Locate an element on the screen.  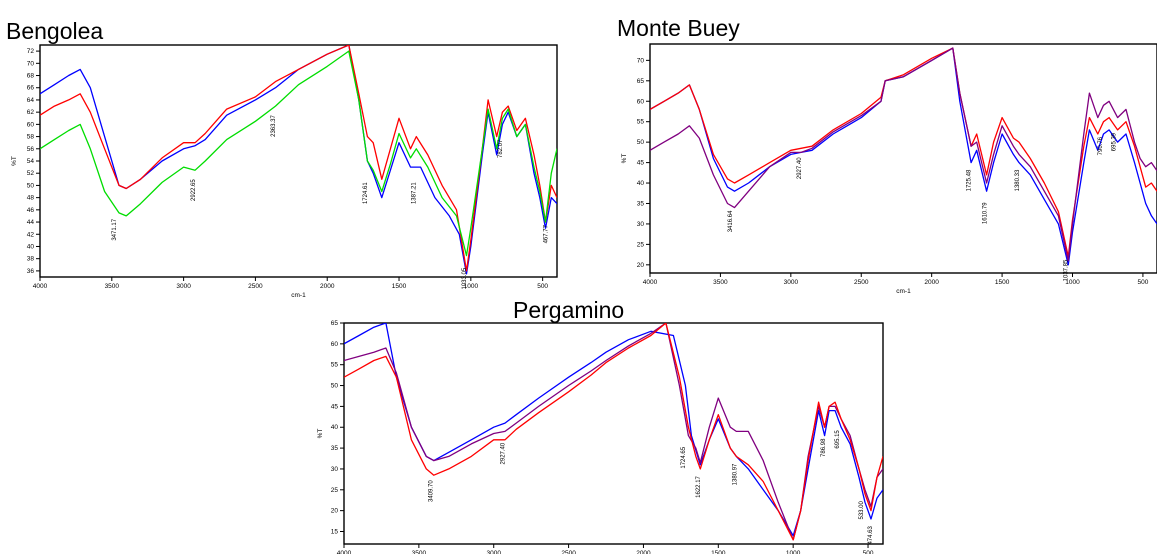
peak-annotation-label: 1724.65 is located at coordinates (684, 457).